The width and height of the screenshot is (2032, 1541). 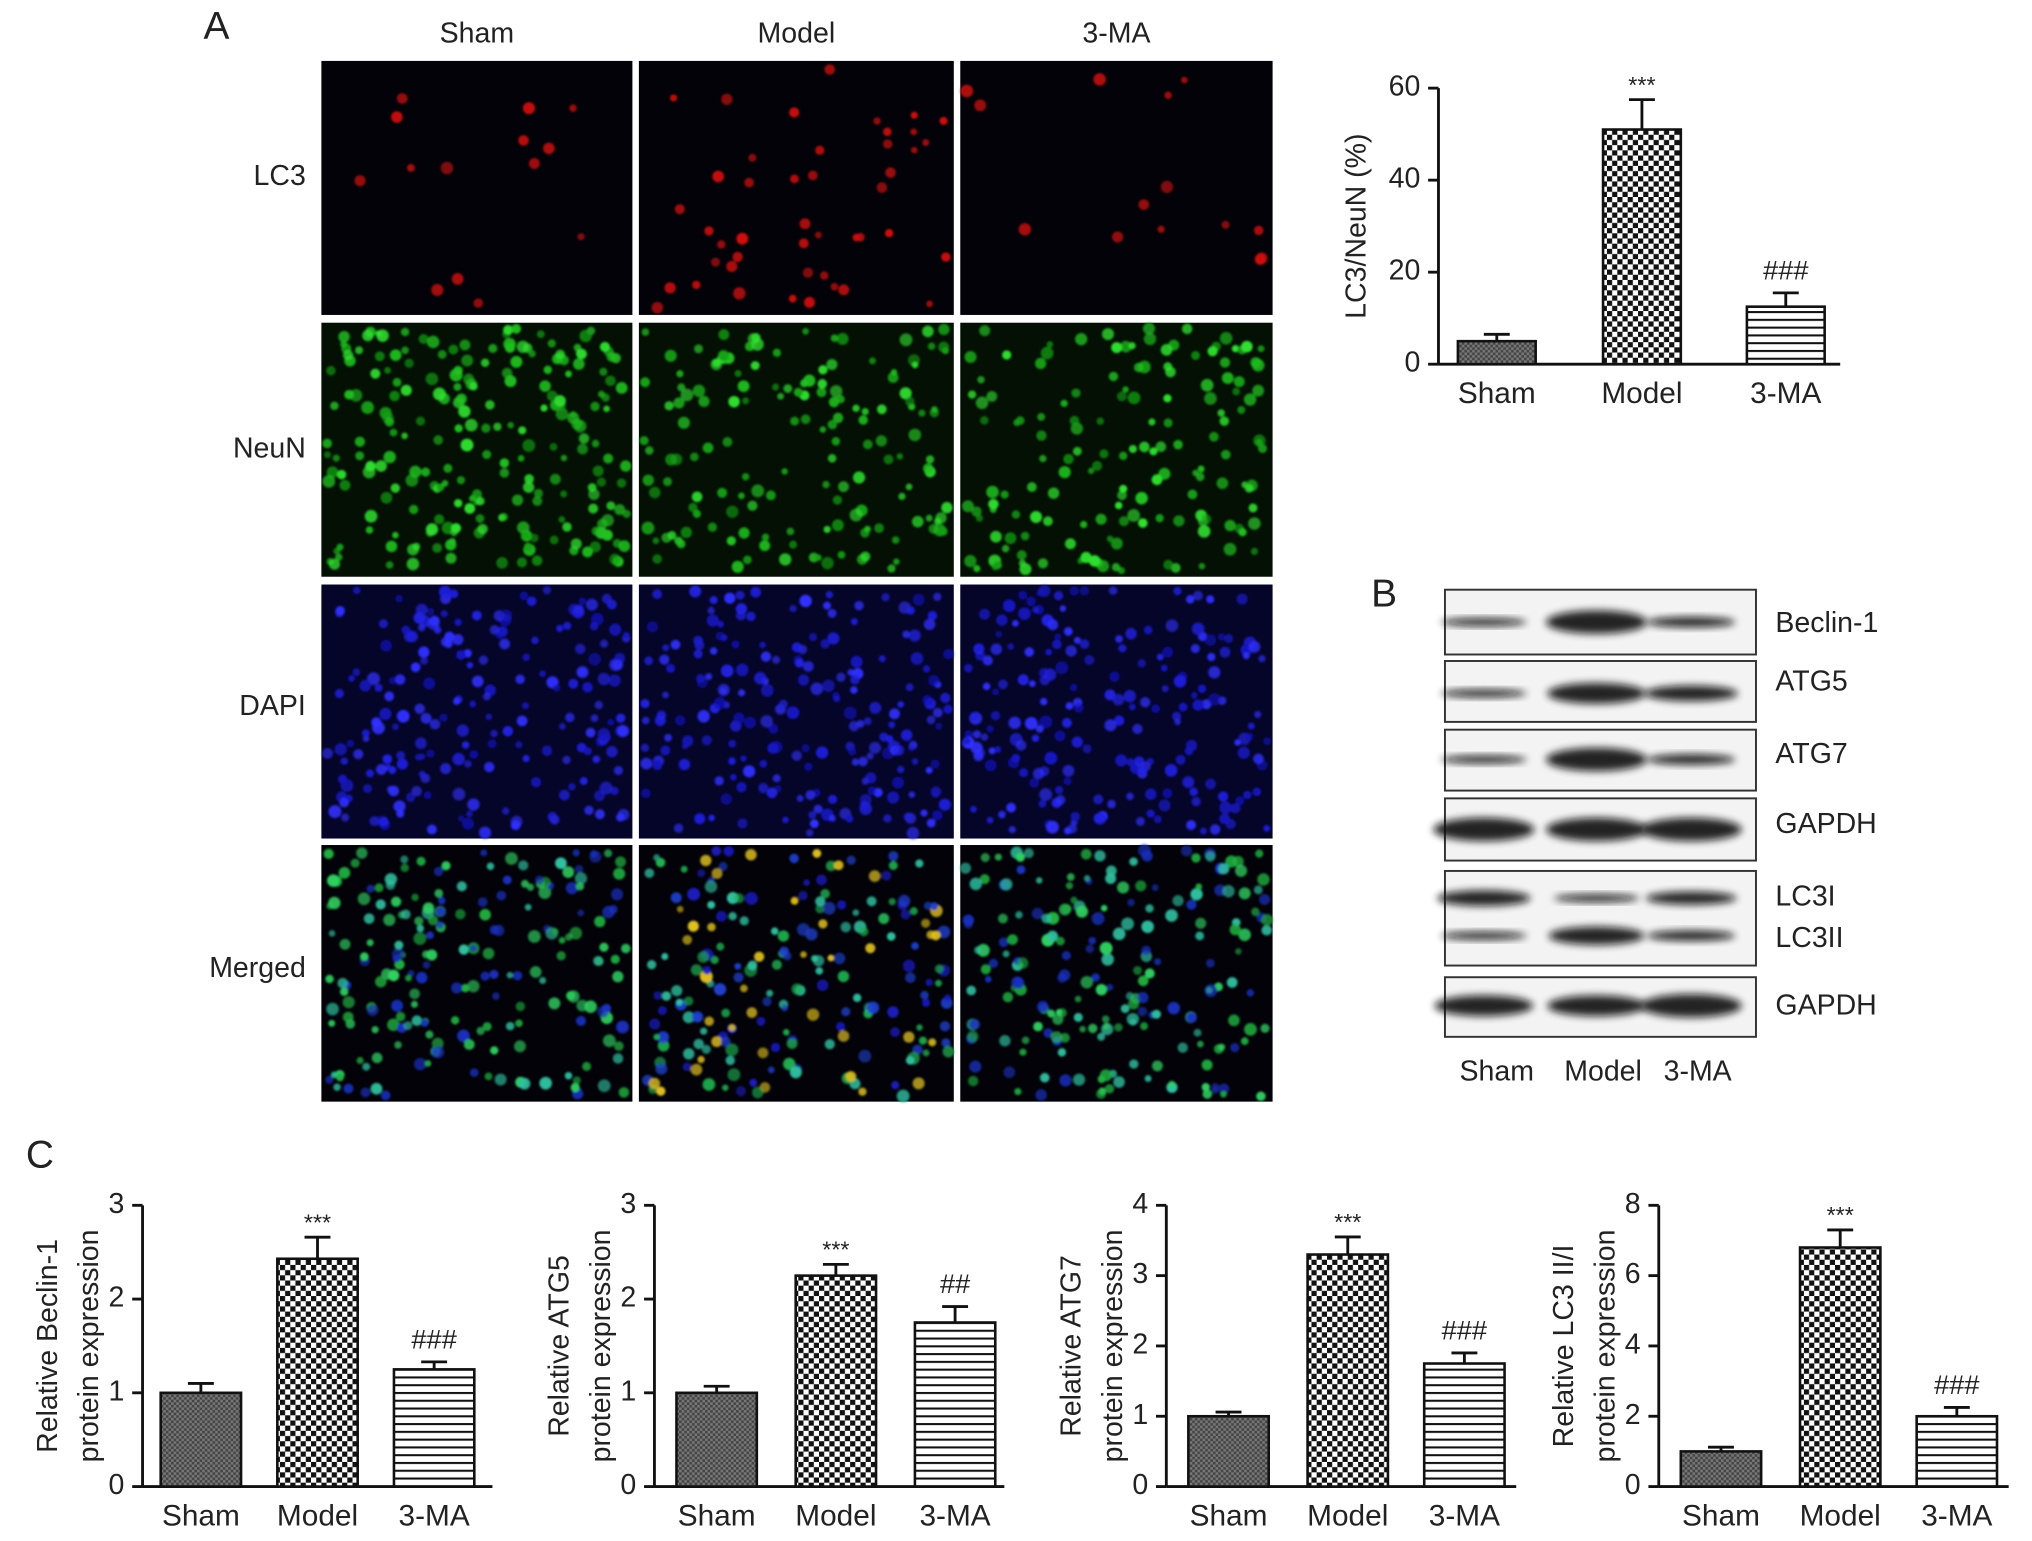 I want to click on x-tick-label: 3-MA, so click(x=1464, y=1516).